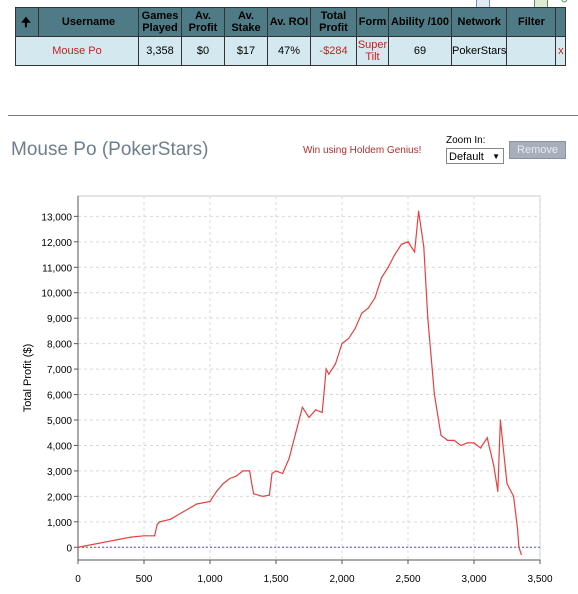 The image size is (578, 594). Describe the element at coordinates (59, 421) in the screenshot. I see `y-tick-label: 5,000` at that location.